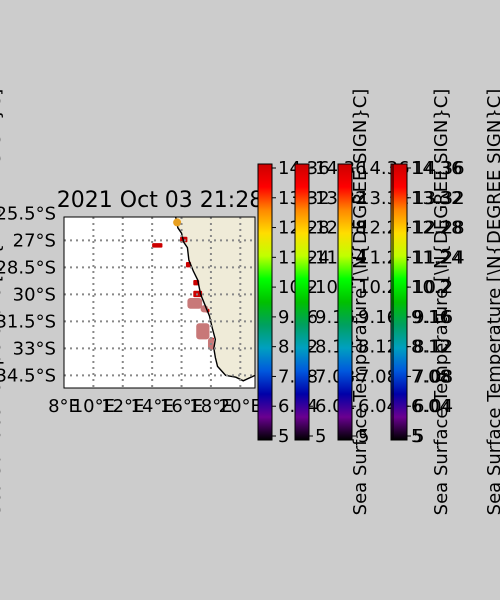 The width and height of the screenshot is (500, 600). Describe the element at coordinates (64, 406) in the screenshot. I see `lon-tick-label: 8°E` at that location.